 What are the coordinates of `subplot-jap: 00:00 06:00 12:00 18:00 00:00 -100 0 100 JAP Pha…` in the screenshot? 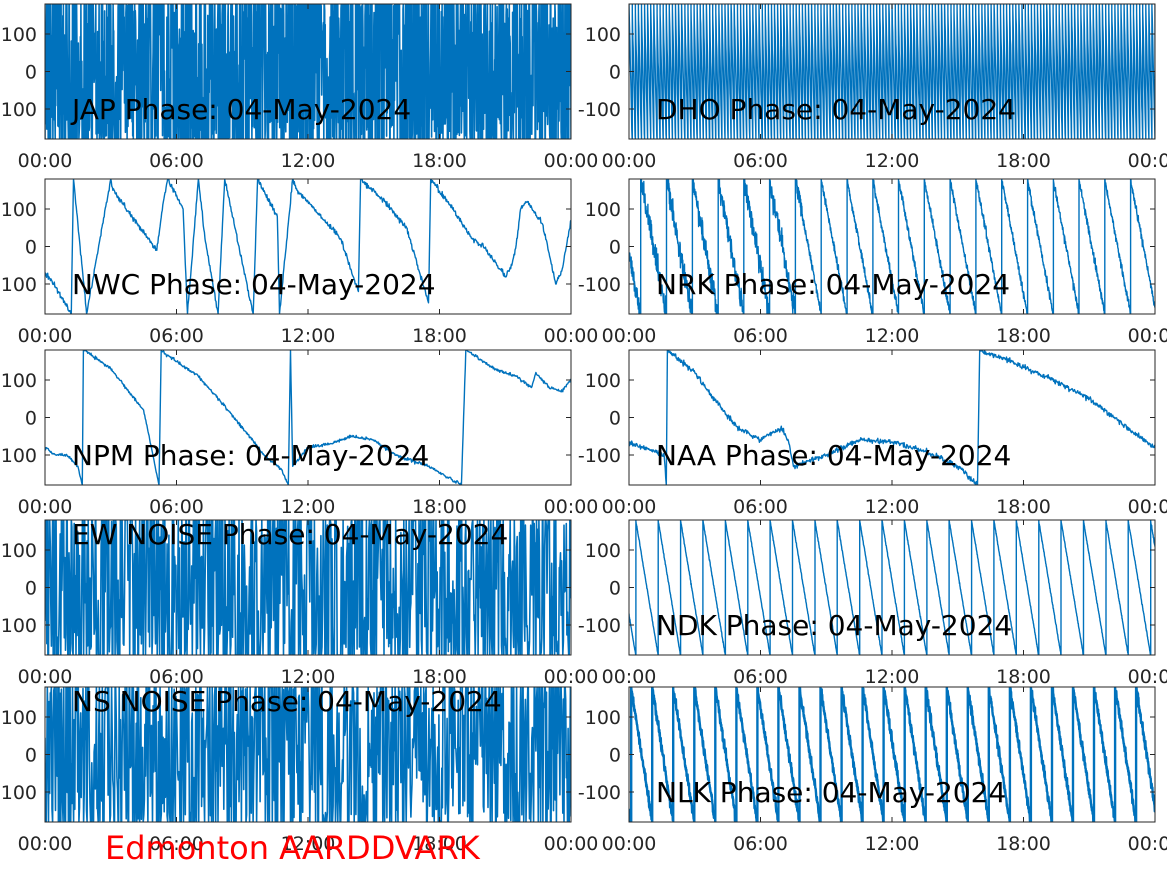 It's located at (299, 87).